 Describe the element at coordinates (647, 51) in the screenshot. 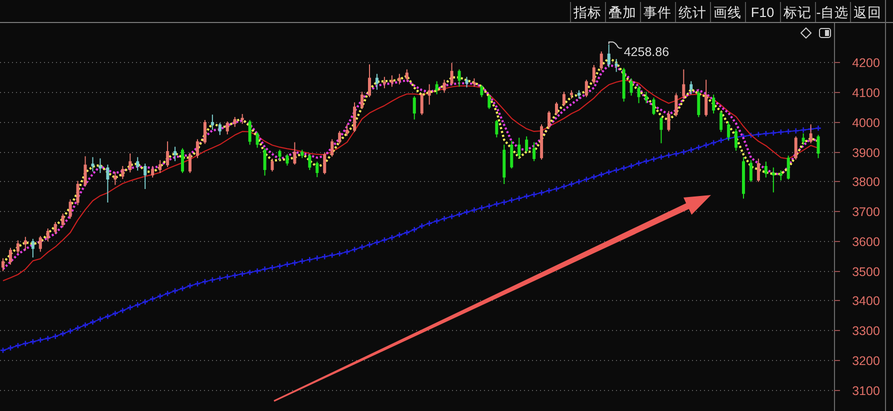

I see `text: 4258.86` at that location.